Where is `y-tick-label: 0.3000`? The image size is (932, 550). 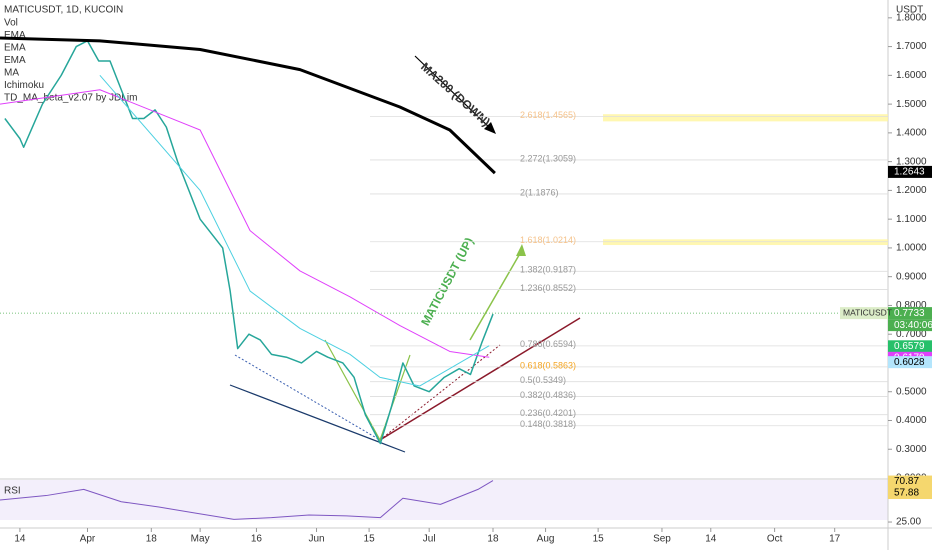 y-tick-label: 0.3000 is located at coordinates (911, 449).